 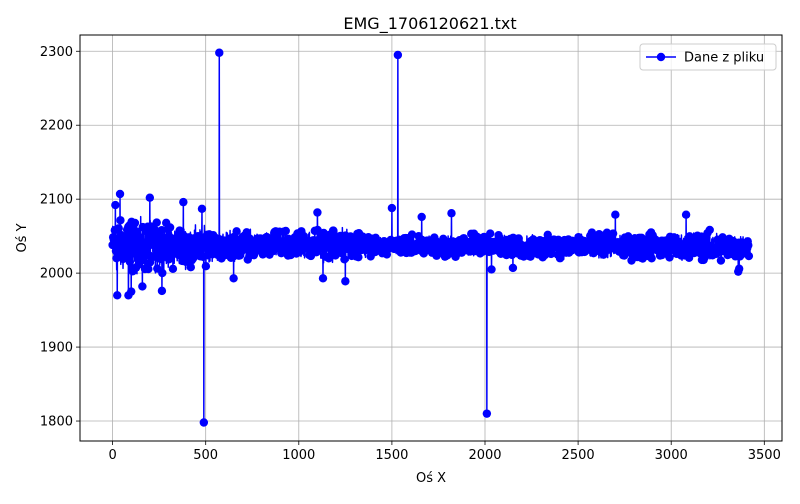 What do you see at coordinates (671, 455) in the screenshot?
I see `x-tick-label: 3000` at bounding box center [671, 455].